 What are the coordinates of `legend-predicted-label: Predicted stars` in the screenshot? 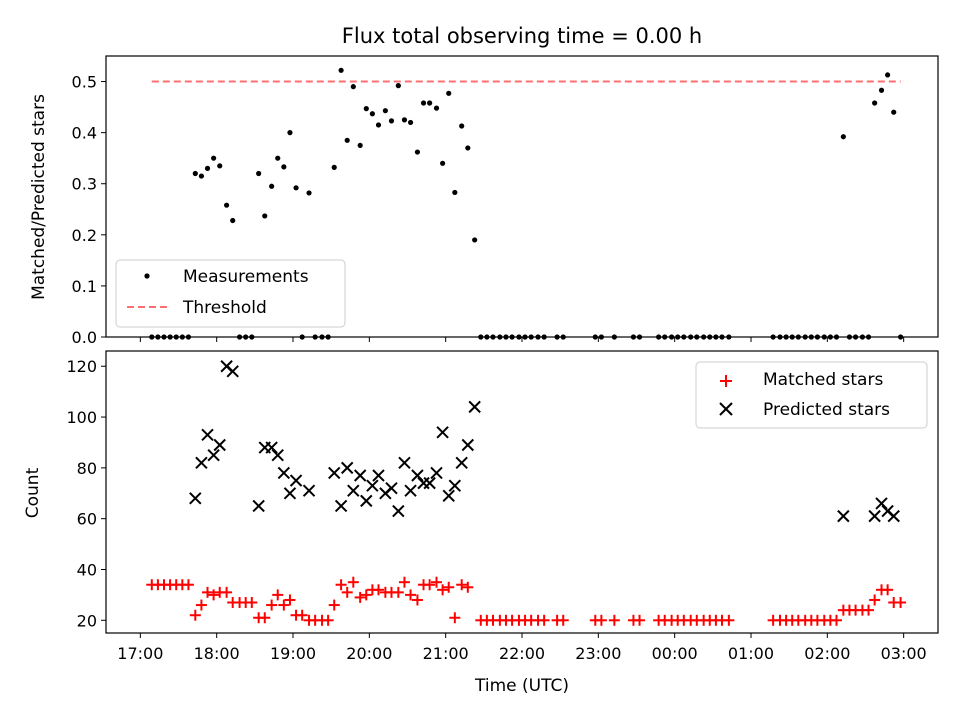 It's located at (826, 410).